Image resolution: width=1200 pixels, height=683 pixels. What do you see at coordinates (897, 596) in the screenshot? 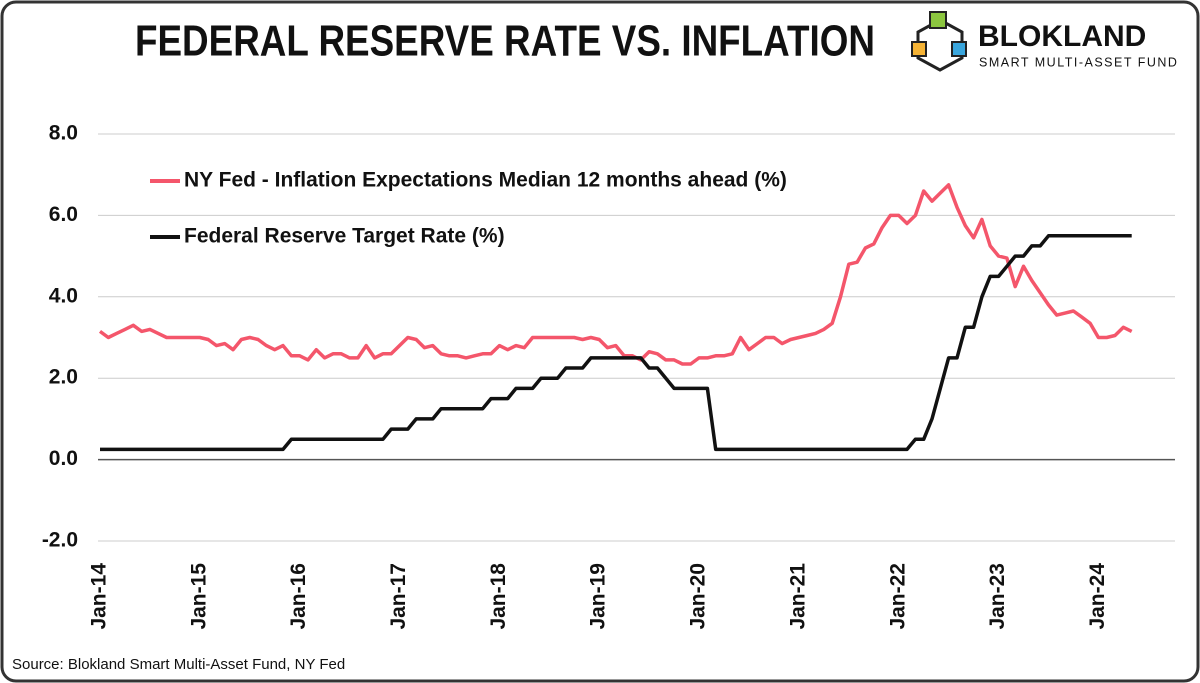
I see `x-tick-label: Jan-22` at bounding box center [897, 596].